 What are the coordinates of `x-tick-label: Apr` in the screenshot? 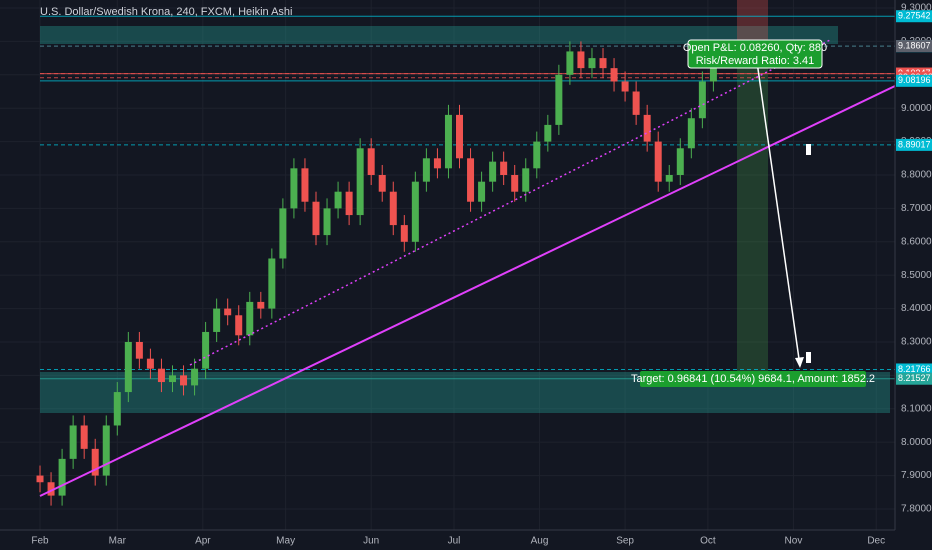 It's located at (203, 541).